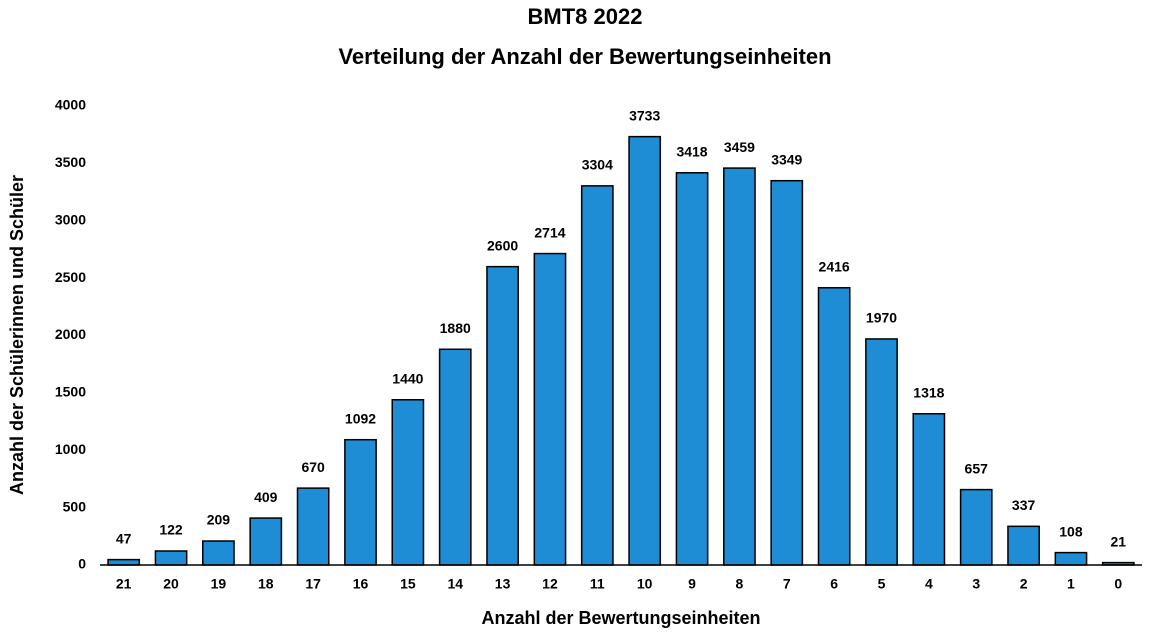 This screenshot has width=1150, height=634. I want to click on x-tick-label: 10, so click(645, 584).